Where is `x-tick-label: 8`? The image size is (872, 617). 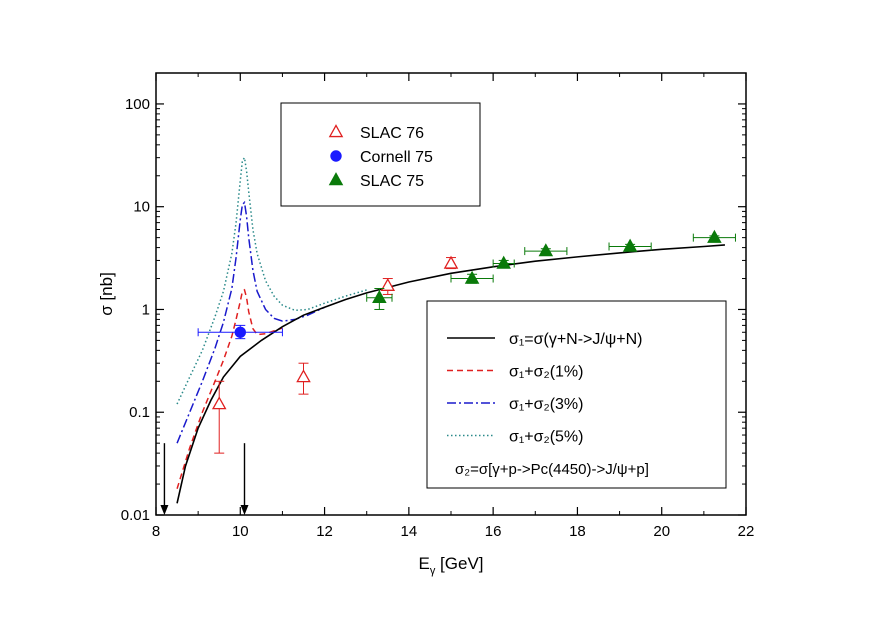 x-tick-label: 8 is located at coordinates (156, 531).